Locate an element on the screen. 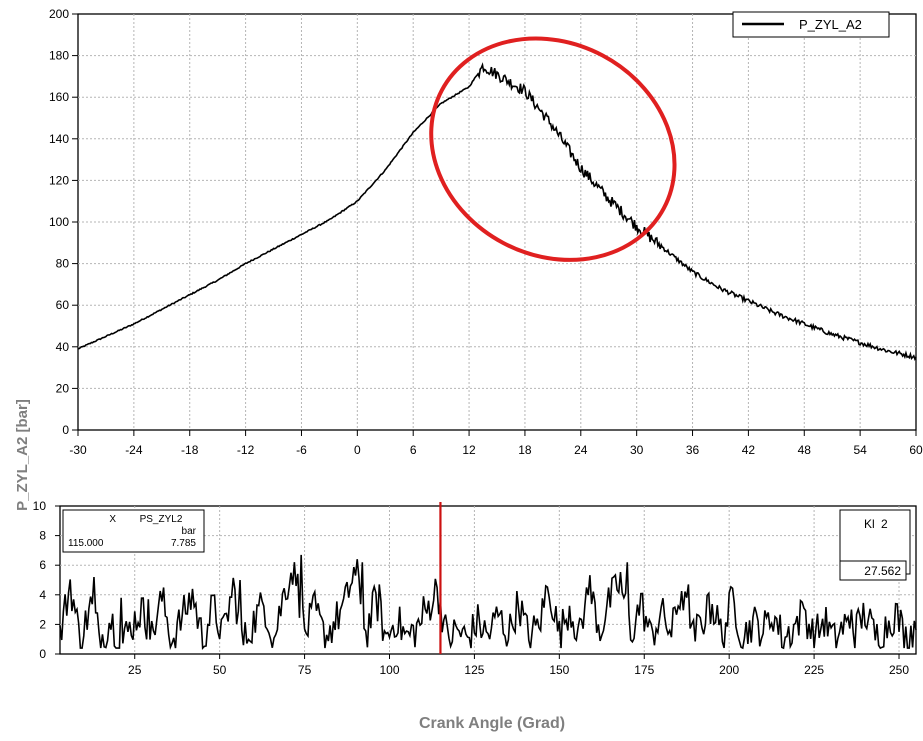 The width and height of the screenshot is (923, 741). top-x-tick-label: 60 is located at coordinates (916, 450).